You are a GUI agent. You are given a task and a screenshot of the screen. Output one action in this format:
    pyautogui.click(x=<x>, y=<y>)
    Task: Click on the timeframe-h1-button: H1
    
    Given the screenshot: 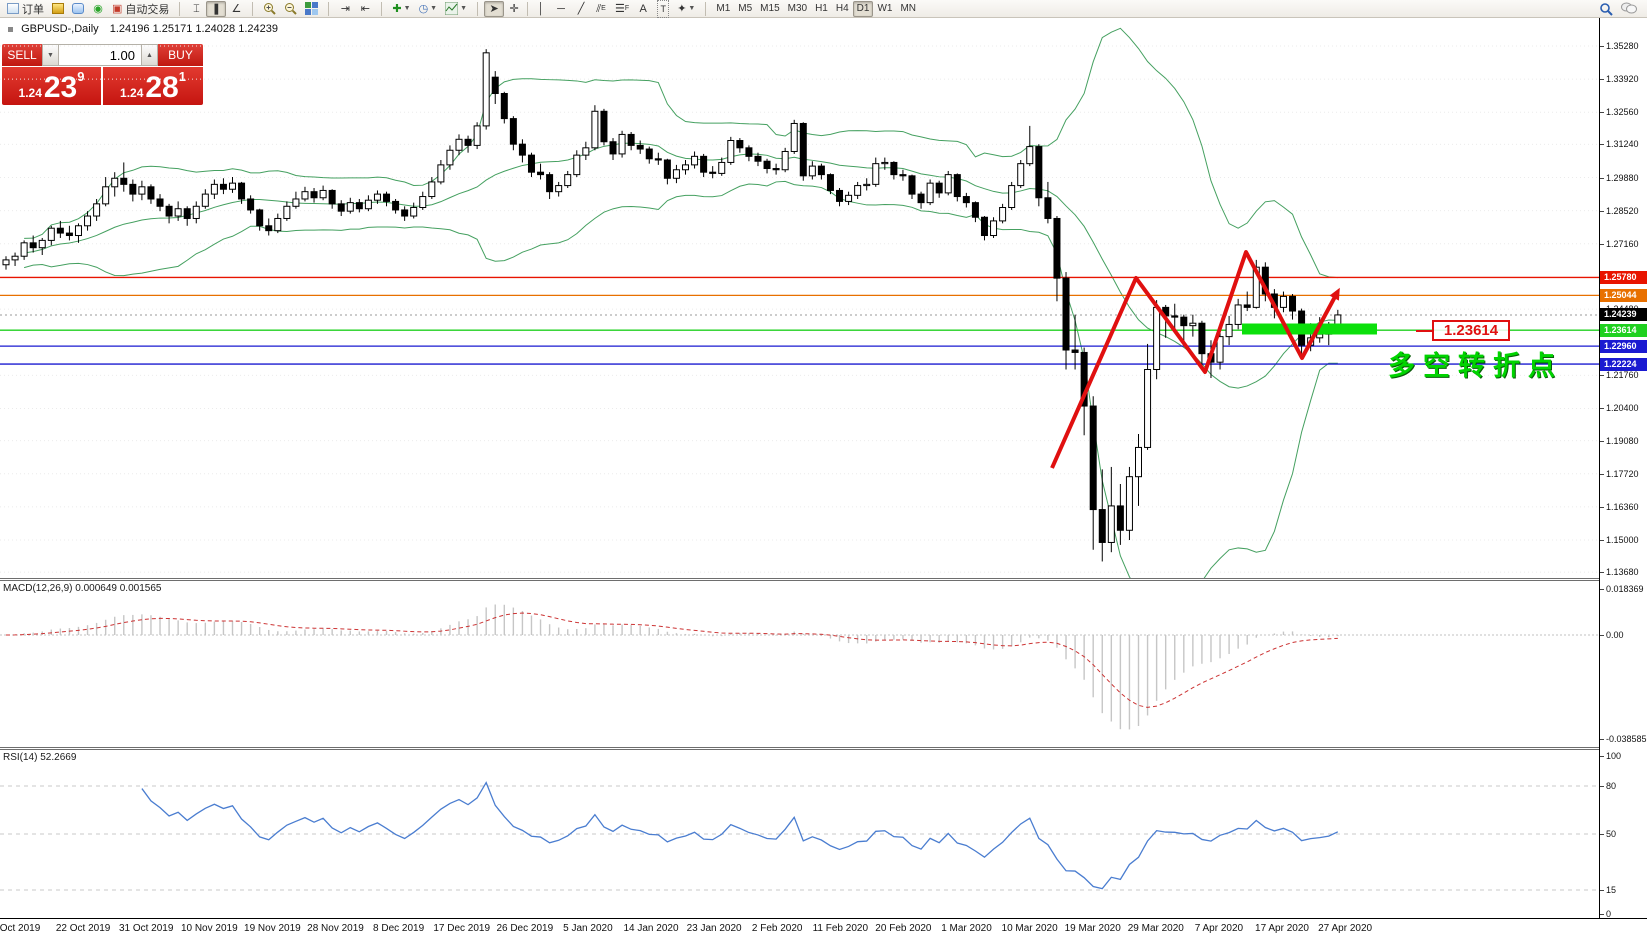 What is the action you would take?
    pyautogui.click(x=821, y=8)
    